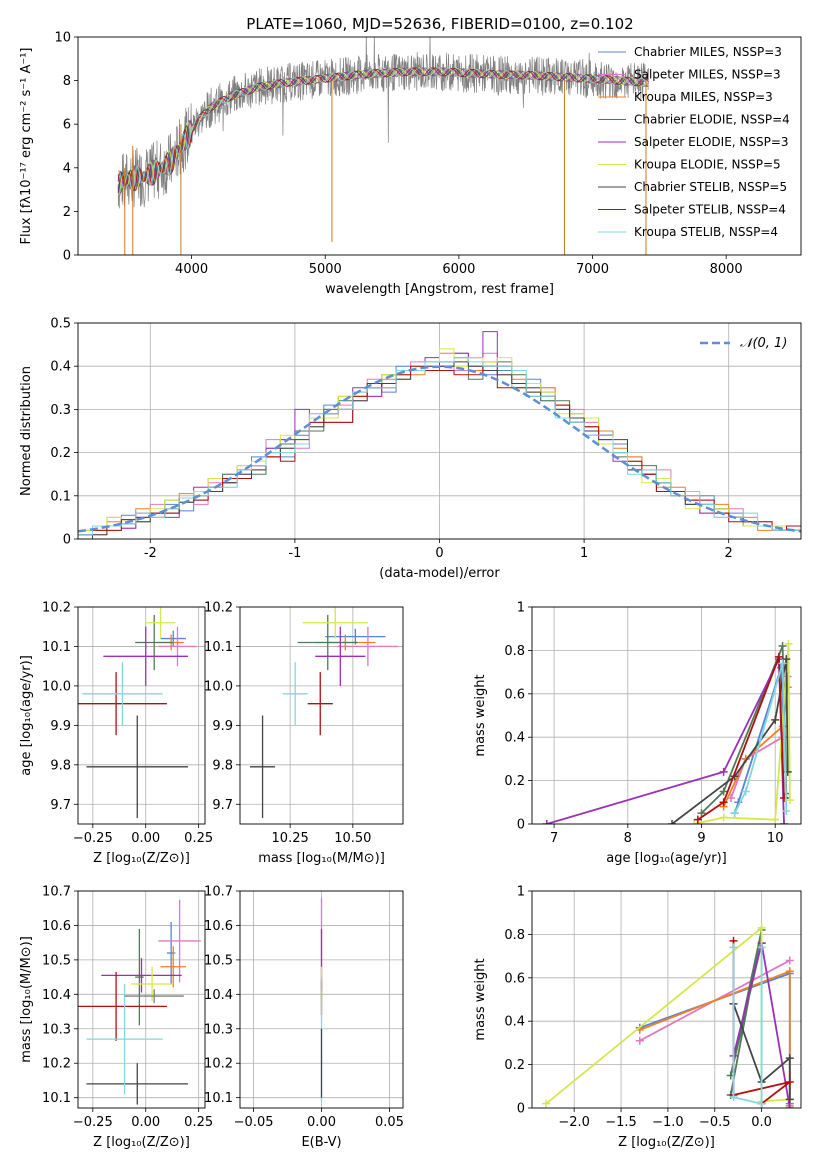 The height and width of the screenshot is (1170, 819). What do you see at coordinates (26, 999) in the screenshot?
I see `y-axis-label: mass [log₁₀(M/M⊙)]` at bounding box center [26, 999].